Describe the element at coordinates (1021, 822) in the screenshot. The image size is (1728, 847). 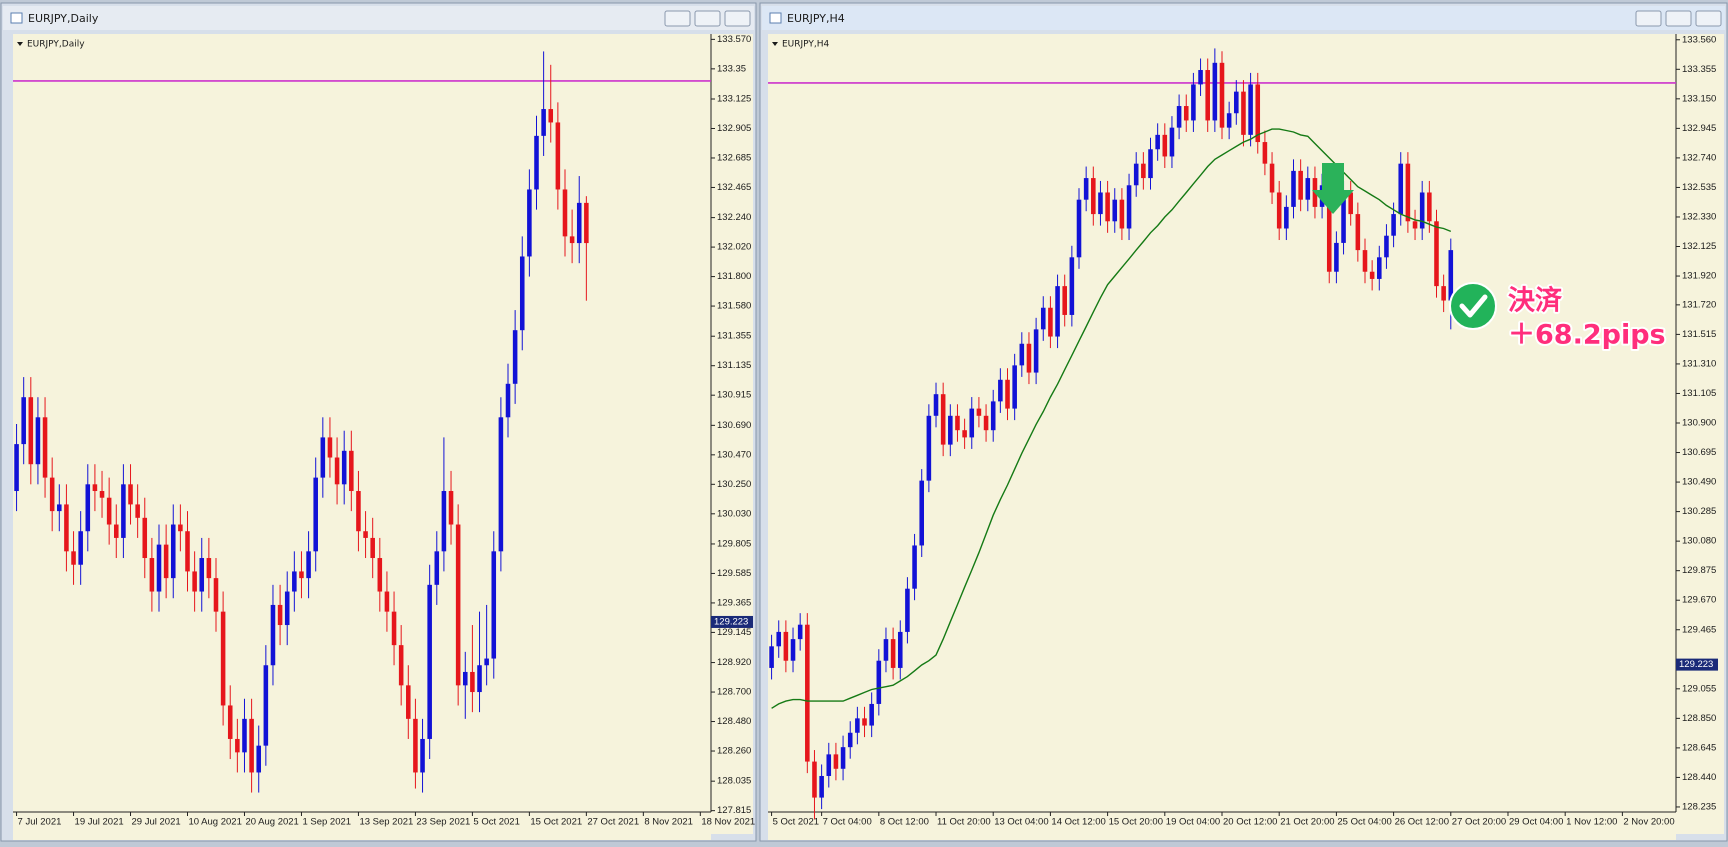
I see `x-tick-label: 13 Oct 04:00` at that location.